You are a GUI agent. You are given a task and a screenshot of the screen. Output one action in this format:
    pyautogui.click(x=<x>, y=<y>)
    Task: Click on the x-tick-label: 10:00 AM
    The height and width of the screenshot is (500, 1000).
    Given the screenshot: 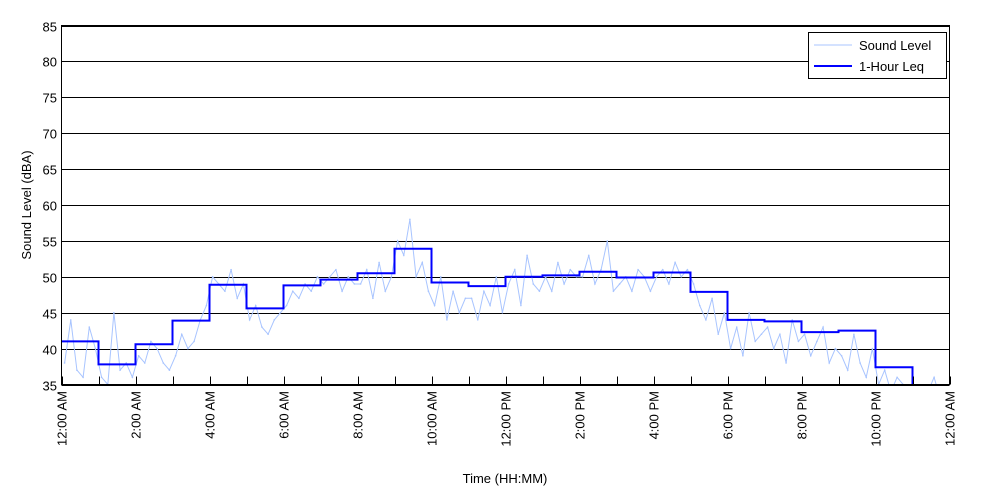 What is the action you would take?
    pyautogui.click(x=432, y=418)
    